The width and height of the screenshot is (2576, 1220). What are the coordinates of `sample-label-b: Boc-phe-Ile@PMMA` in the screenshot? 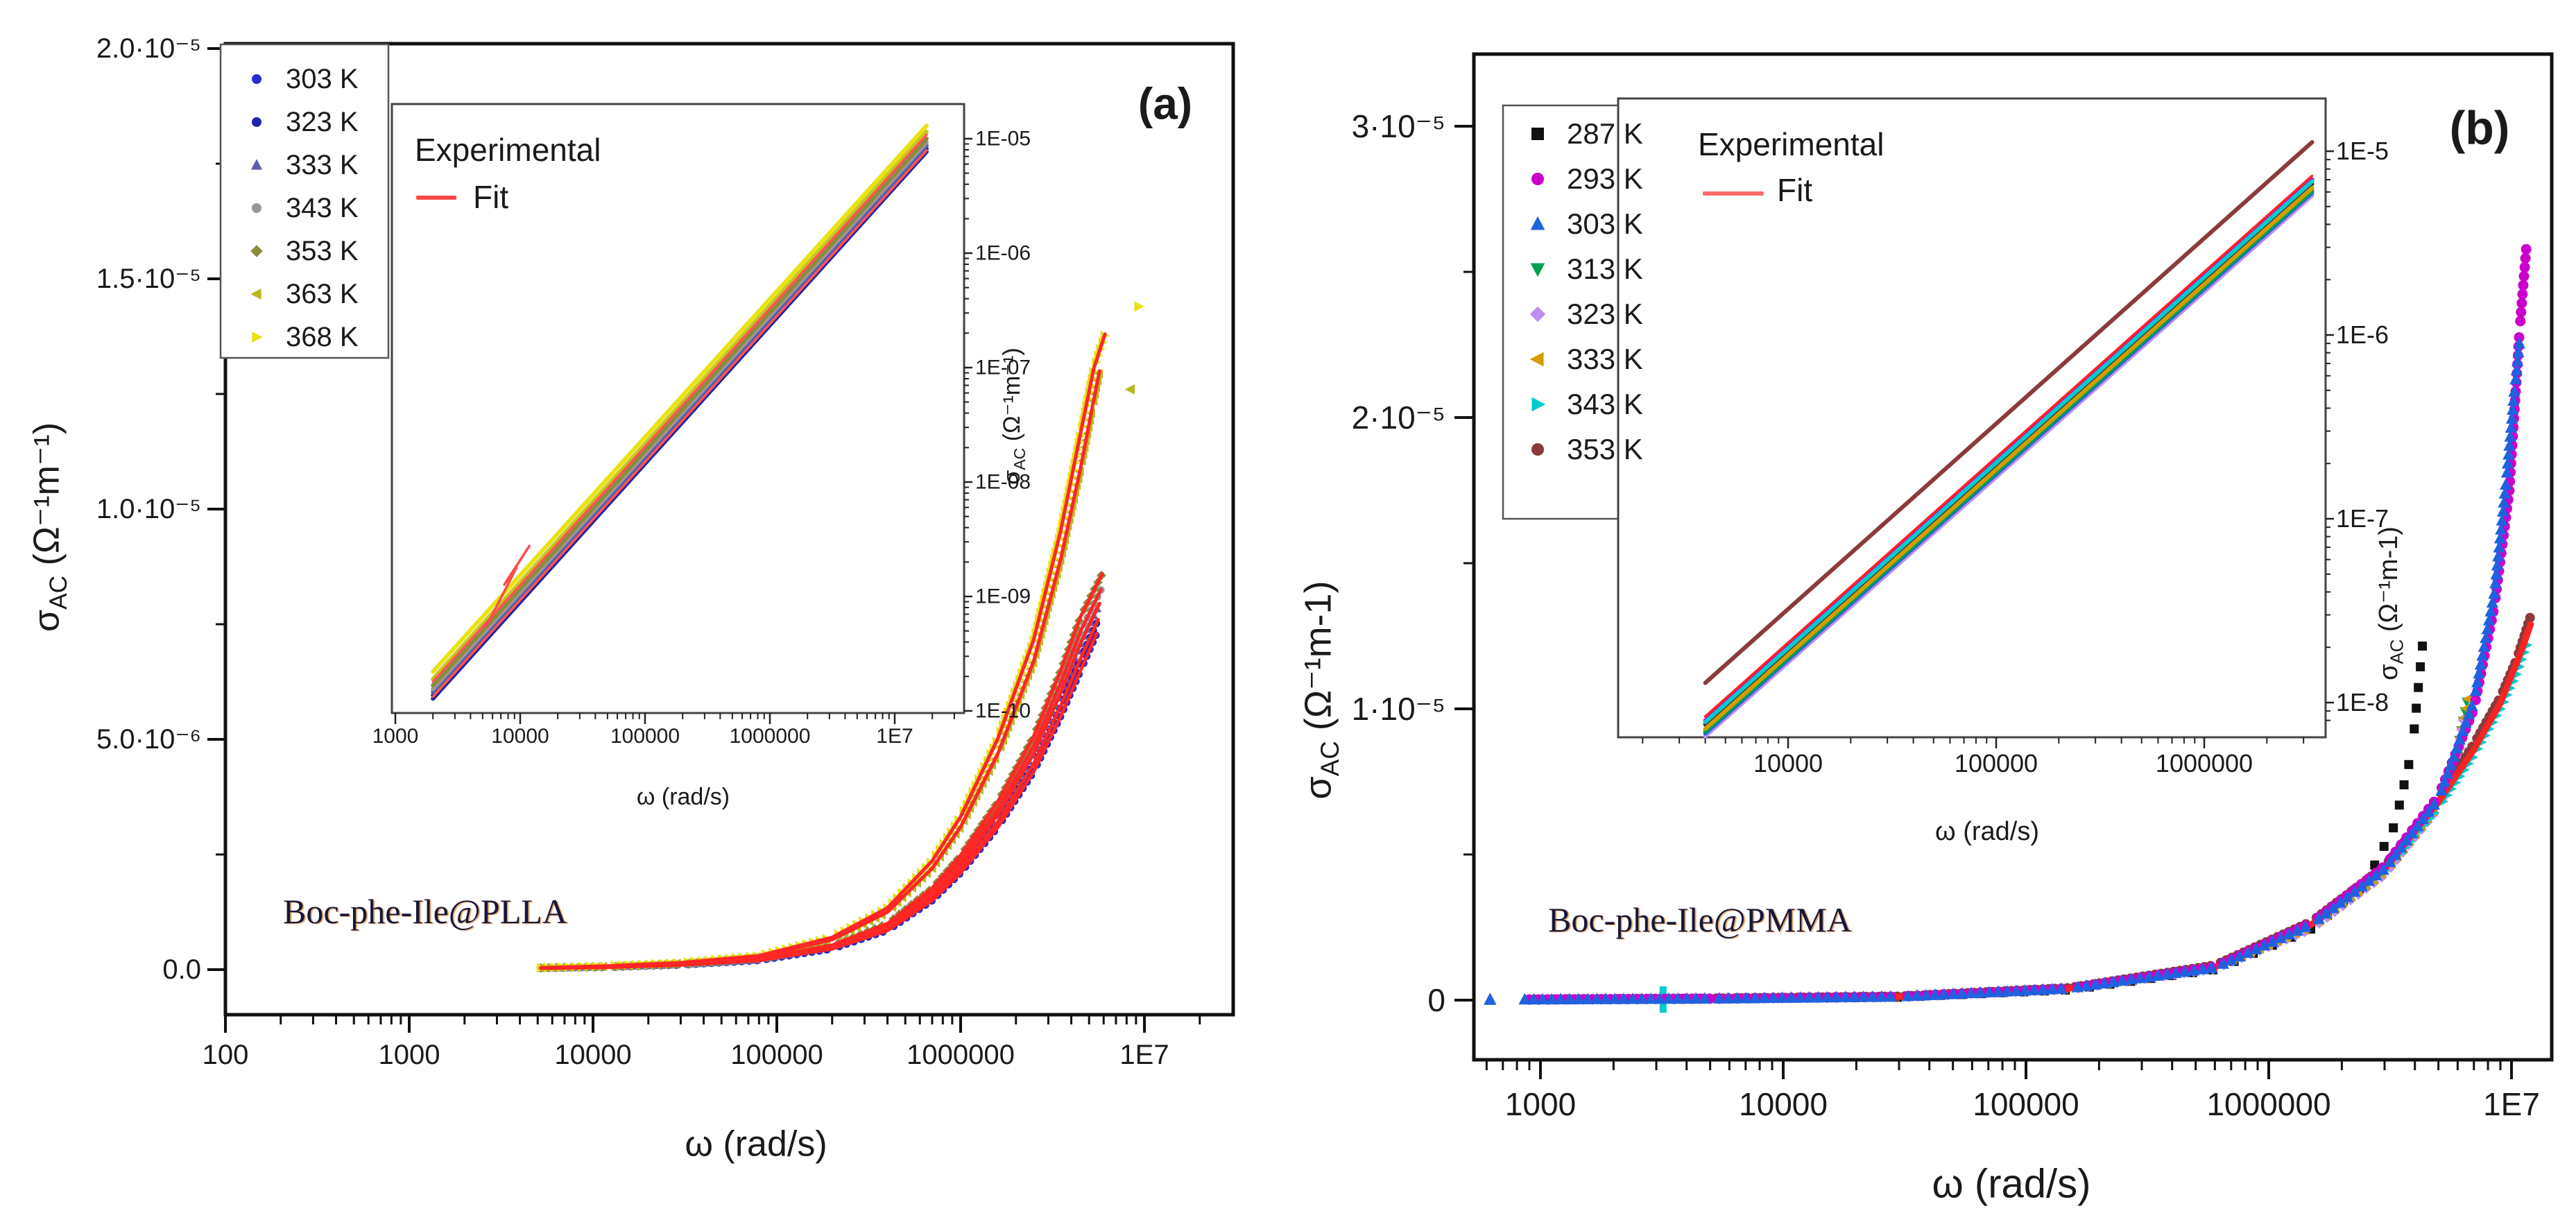 It's located at (1700, 920).